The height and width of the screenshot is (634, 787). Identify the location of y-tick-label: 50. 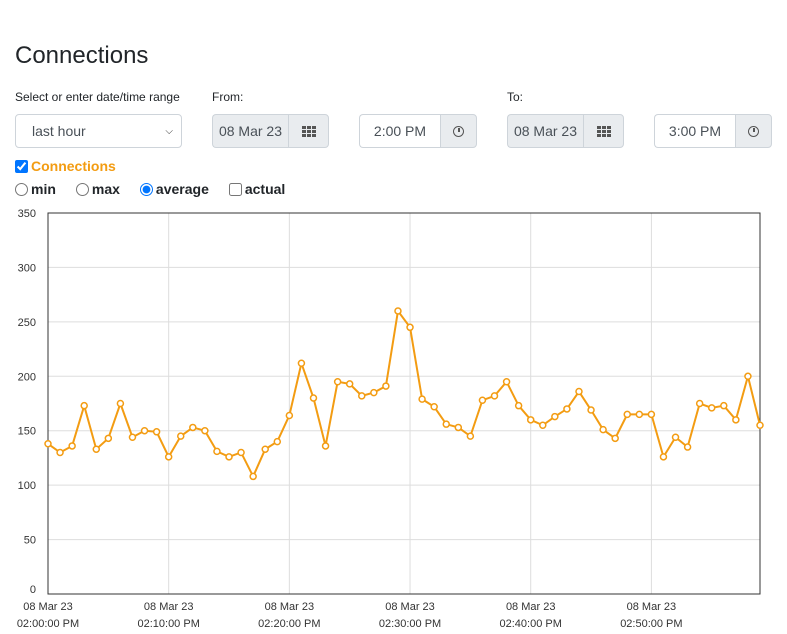
(30, 541).